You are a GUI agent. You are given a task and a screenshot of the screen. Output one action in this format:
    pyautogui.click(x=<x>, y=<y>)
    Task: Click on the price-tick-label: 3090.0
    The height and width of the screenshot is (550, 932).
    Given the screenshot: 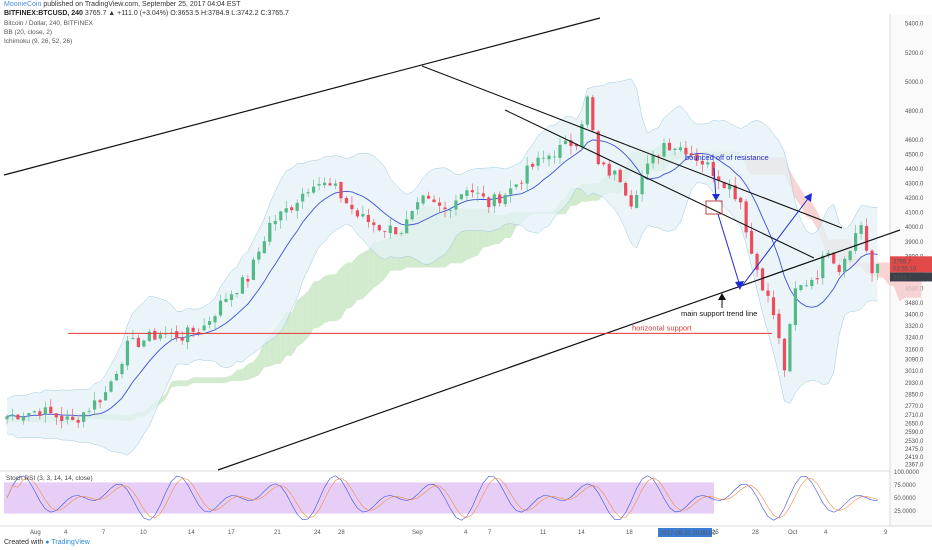 What is the action you would take?
    pyautogui.click(x=914, y=361)
    